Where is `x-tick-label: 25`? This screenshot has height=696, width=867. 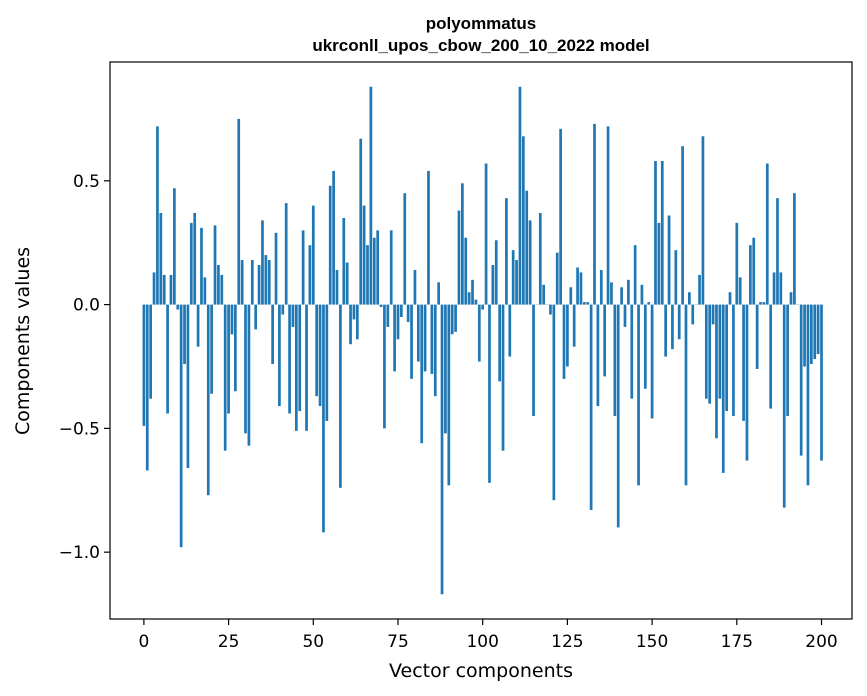
x-tick-label: 25 is located at coordinates (229, 642).